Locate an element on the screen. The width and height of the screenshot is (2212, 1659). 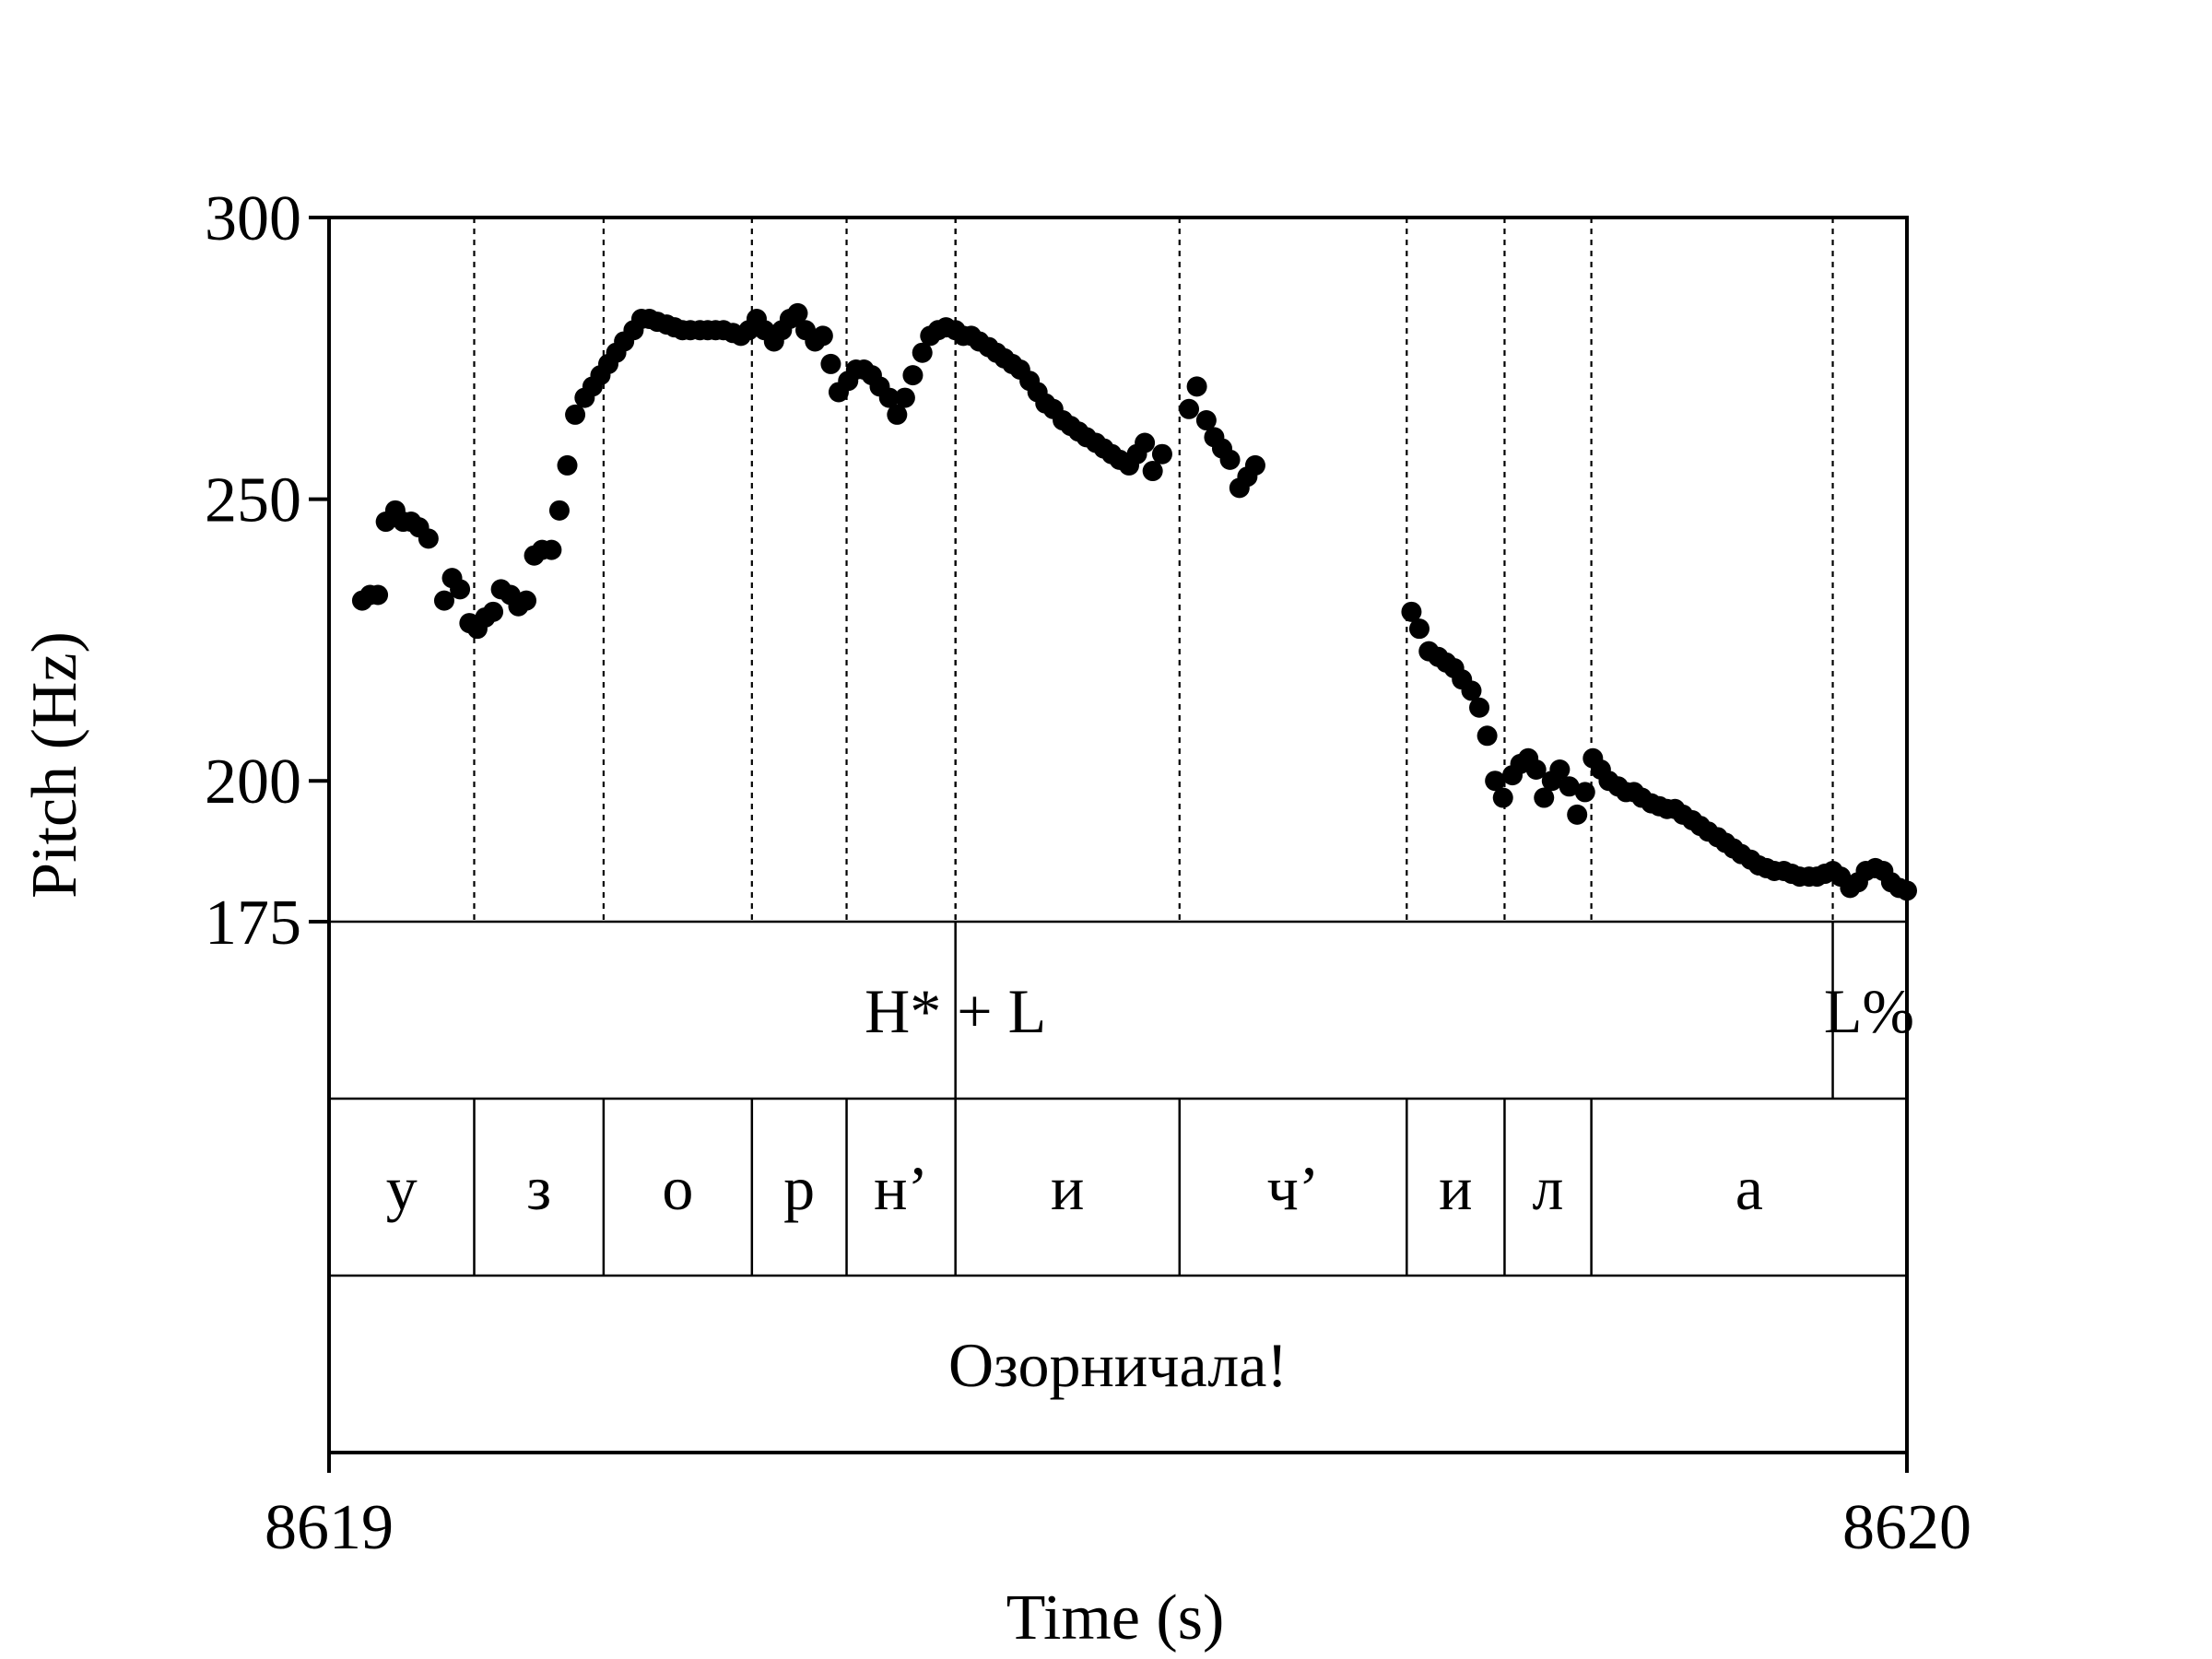
tone-label: L% is located at coordinates (1869, 1011).